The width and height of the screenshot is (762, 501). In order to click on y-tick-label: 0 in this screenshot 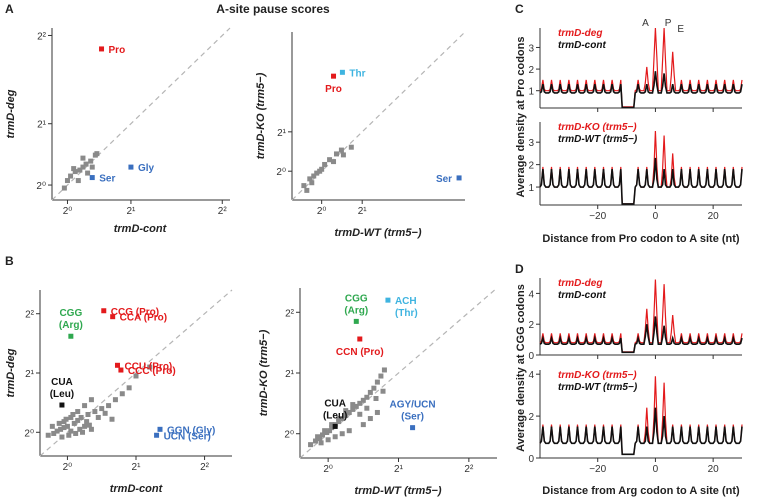, I will do `click(531, 356)`.